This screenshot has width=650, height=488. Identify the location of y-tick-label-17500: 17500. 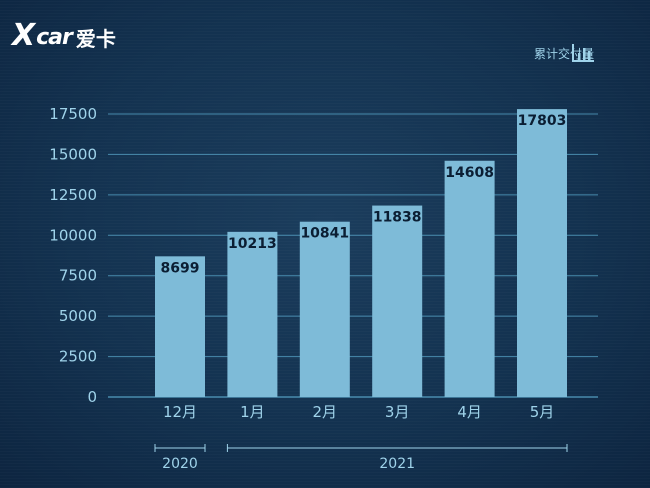
(73, 114).